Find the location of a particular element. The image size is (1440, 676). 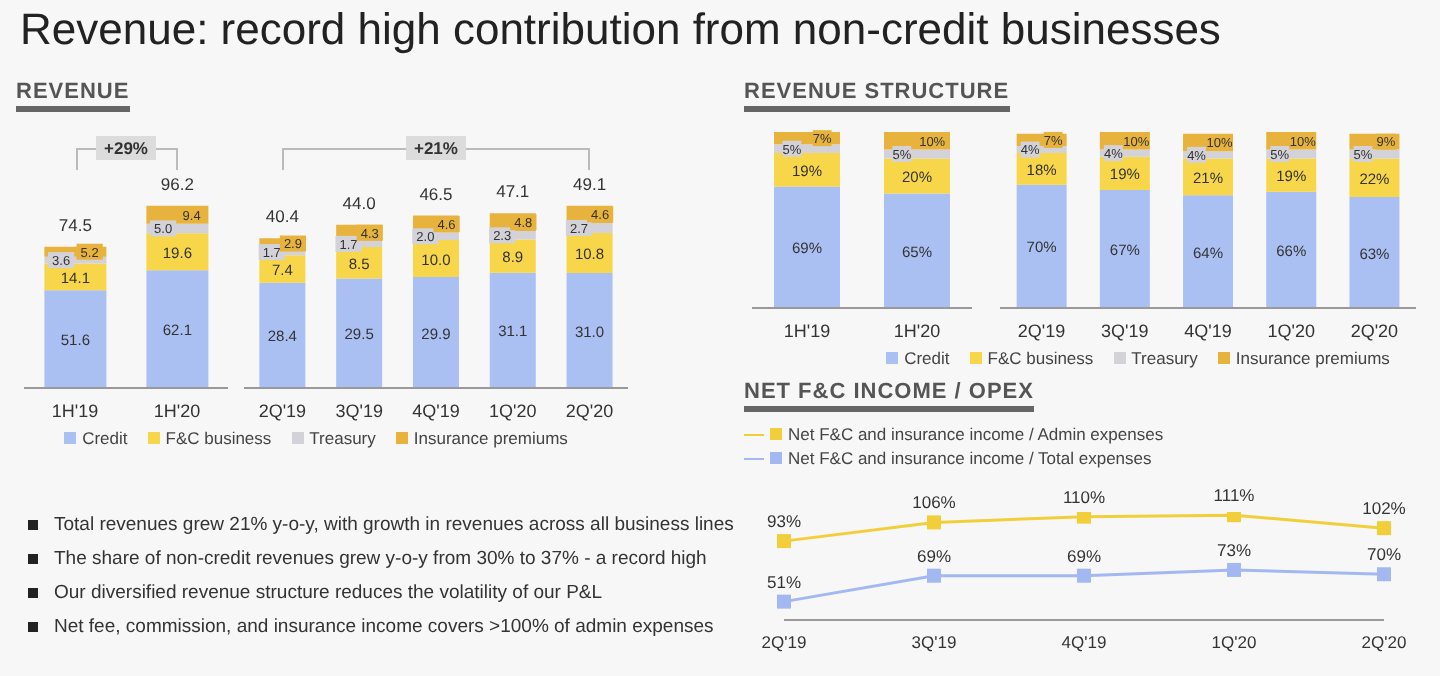

total-label: 49.1 is located at coordinates (590, 183).